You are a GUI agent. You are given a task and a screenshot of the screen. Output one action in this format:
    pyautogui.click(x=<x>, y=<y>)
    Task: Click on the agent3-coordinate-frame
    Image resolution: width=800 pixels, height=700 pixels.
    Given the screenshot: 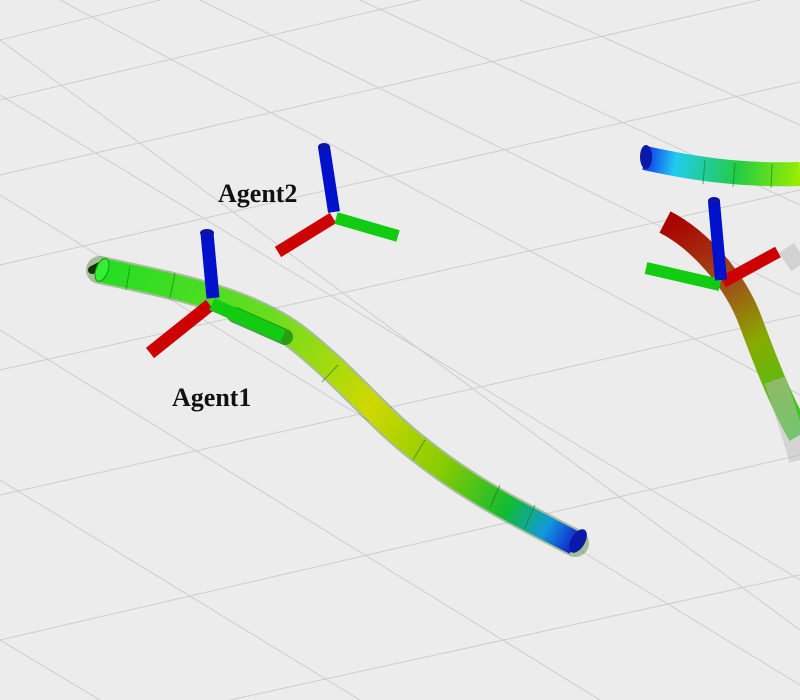 What is the action you would take?
    pyautogui.click(x=712, y=244)
    